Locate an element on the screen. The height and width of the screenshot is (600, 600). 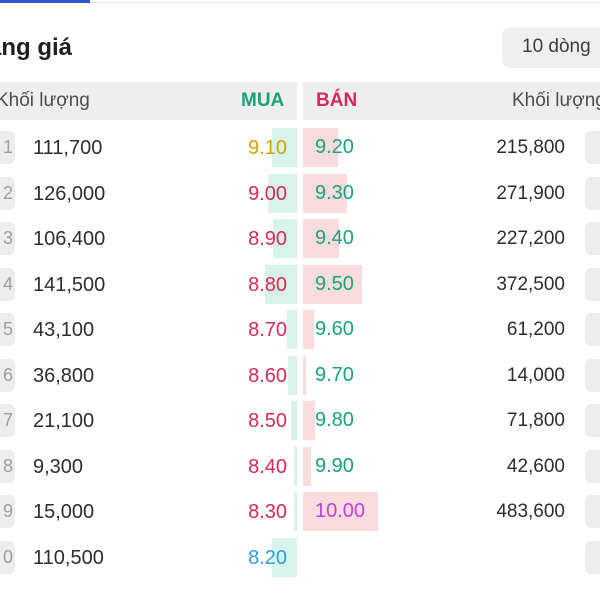
buy-price: 8.80 is located at coordinates (267, 284).